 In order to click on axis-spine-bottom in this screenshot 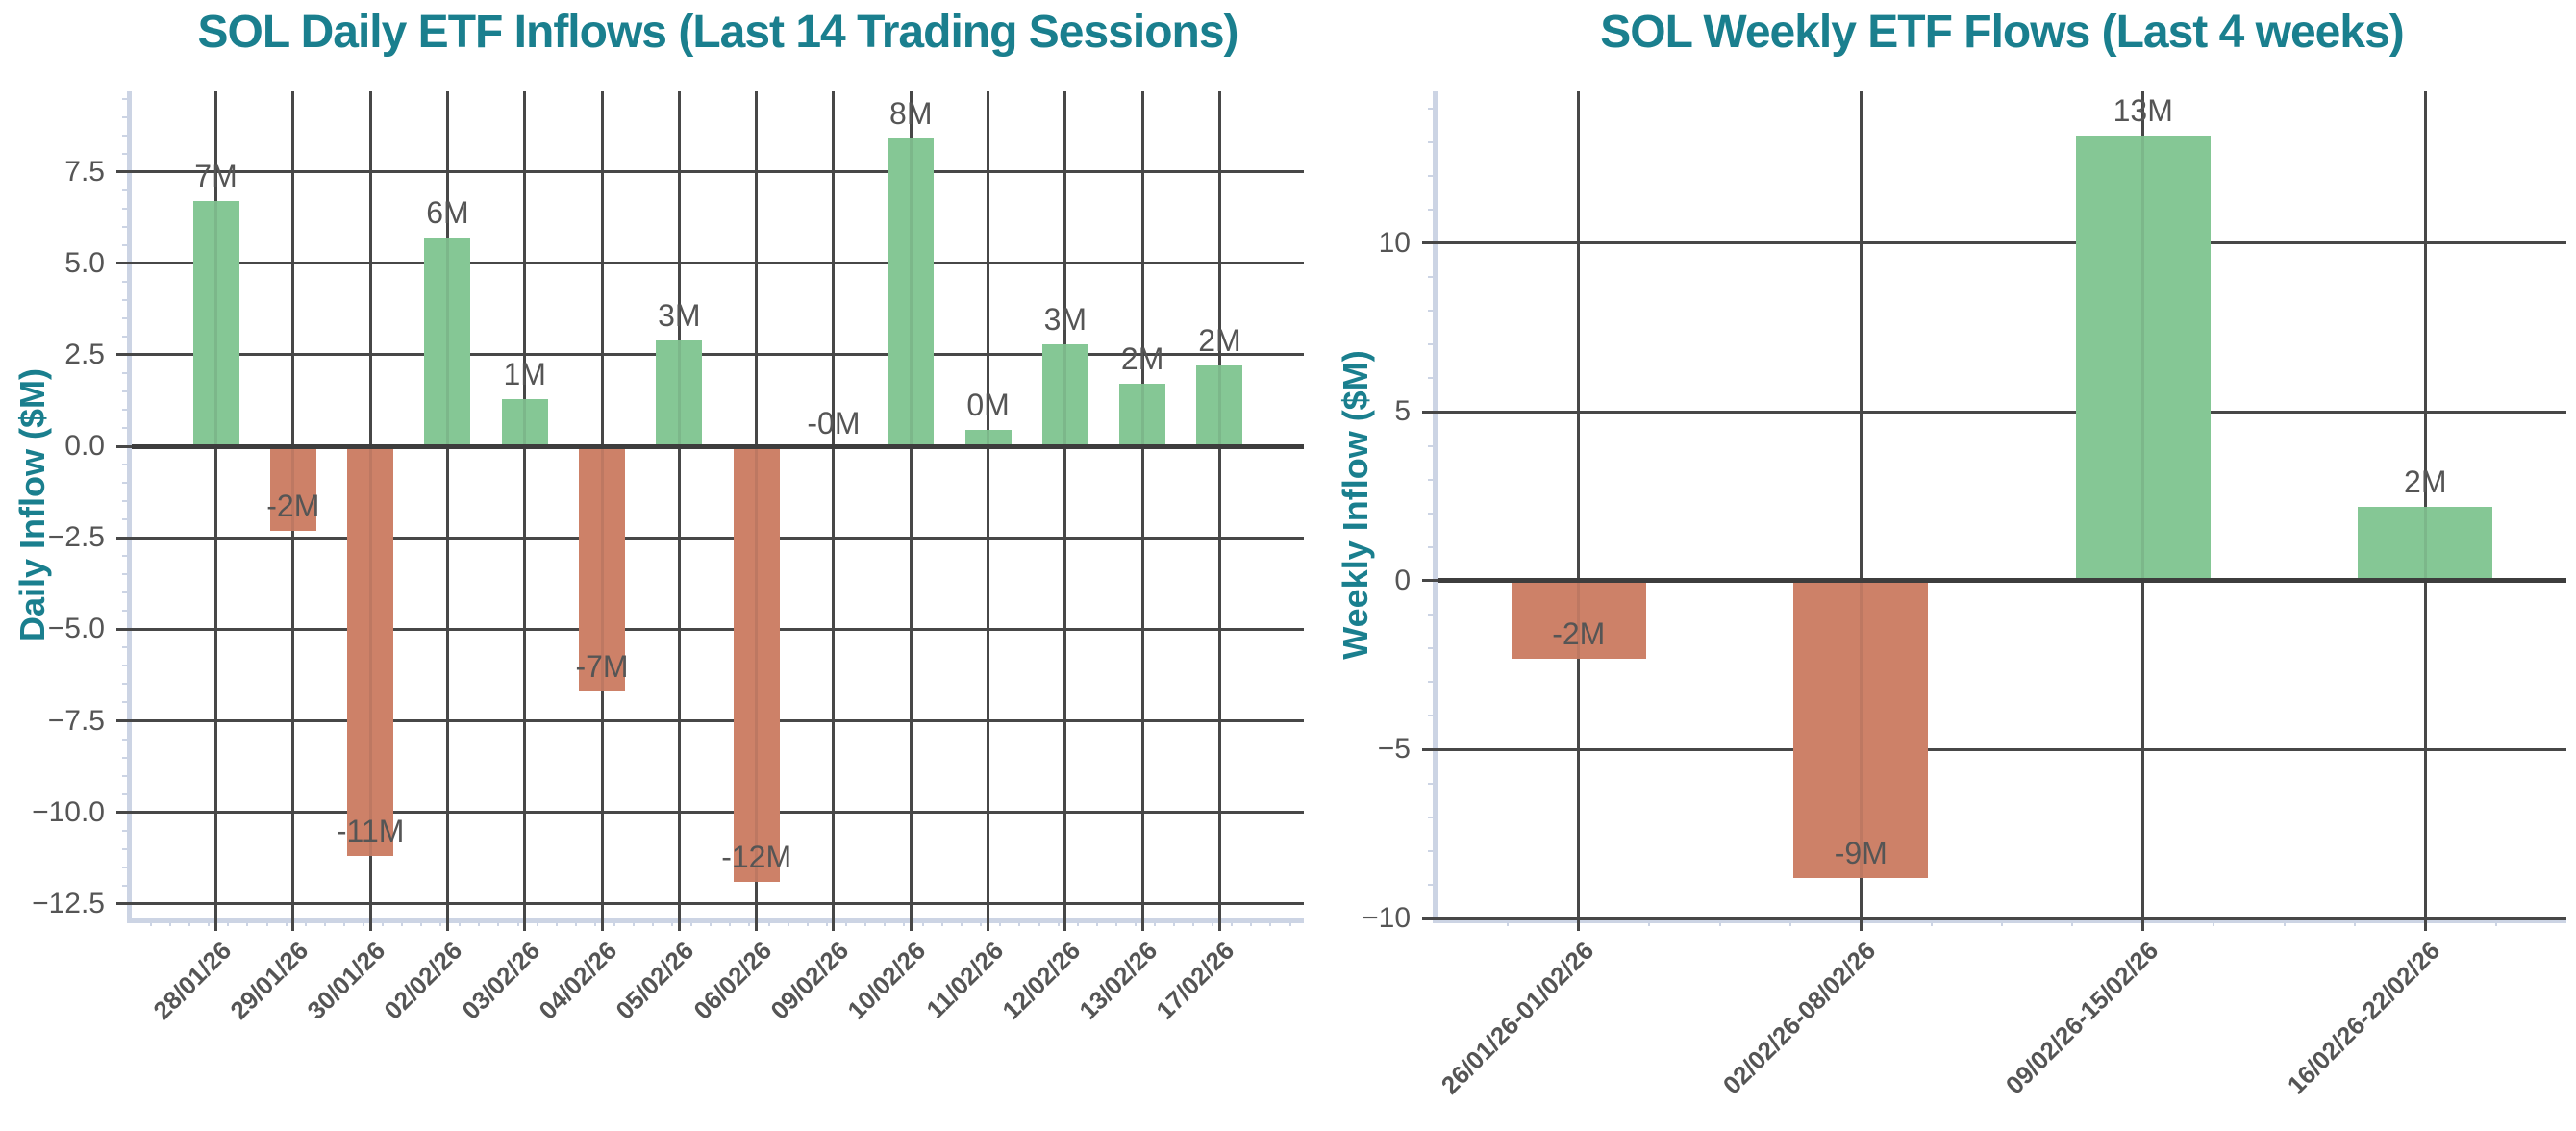, I will do `click(1999, 920)`.